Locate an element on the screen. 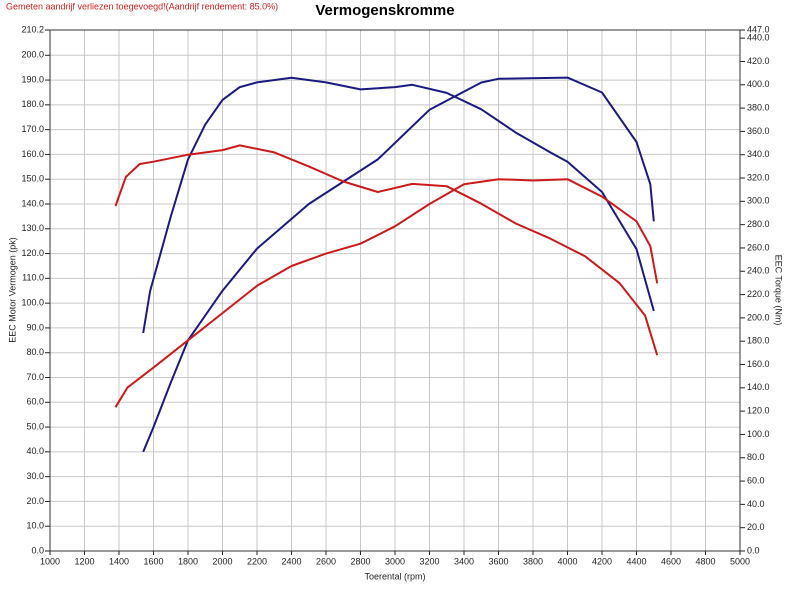  y2-tick-label: 447.0 is located at coordinates (758, 29).